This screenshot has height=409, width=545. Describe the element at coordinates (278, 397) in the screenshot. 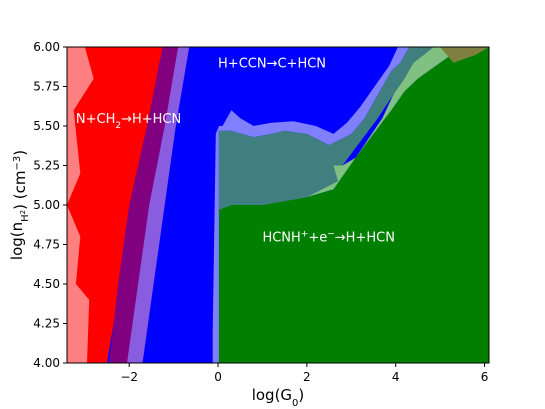

I see `x-axis-label: log(G0)` at that location.